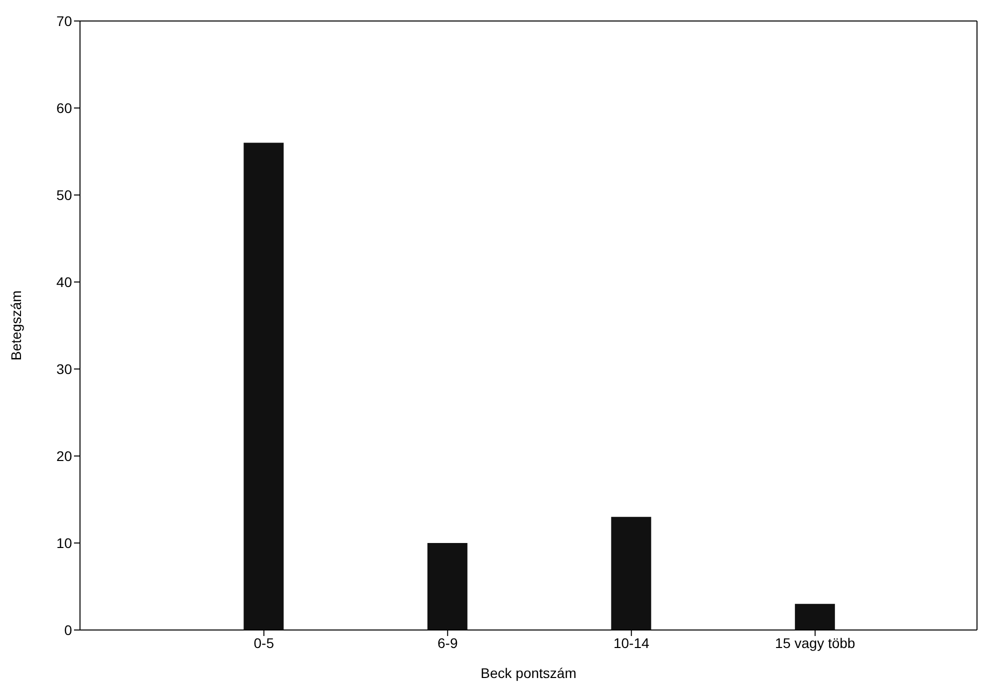  Describe the element at coordinates (64, 368) in the screenshot. I see `y-tick-label: 30` at that location.